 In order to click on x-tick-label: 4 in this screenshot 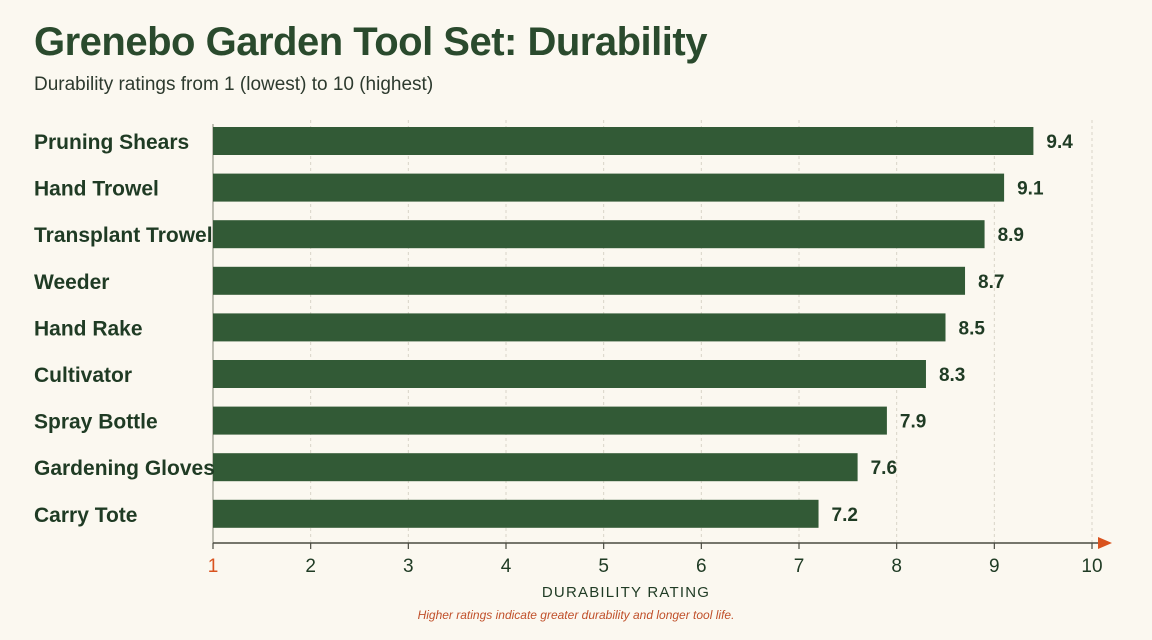, I will do `click(506, 566)`.